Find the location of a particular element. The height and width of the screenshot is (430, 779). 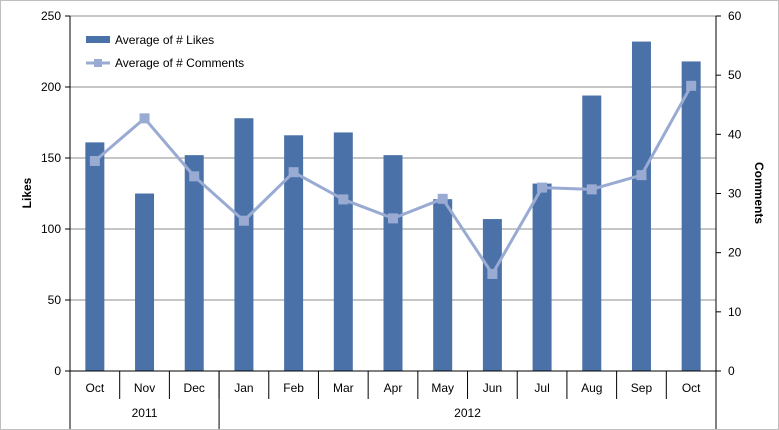

y2-tick-label: 60 is located at coordinates (735, 16).